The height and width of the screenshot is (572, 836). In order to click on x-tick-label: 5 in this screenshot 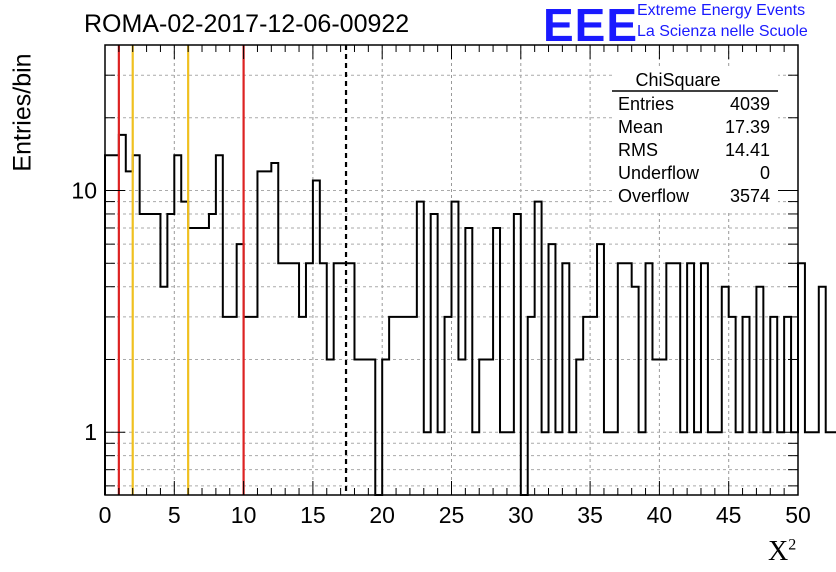, I will do `click(174, 515)`.